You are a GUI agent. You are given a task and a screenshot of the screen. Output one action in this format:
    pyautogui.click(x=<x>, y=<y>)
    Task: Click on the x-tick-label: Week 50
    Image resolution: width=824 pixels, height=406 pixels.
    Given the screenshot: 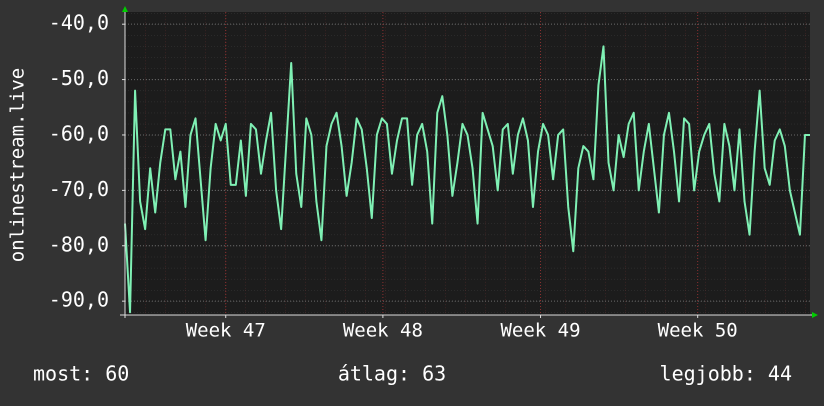 What is the action you would take?
    pyautogui.click(x=698, y=331)
    